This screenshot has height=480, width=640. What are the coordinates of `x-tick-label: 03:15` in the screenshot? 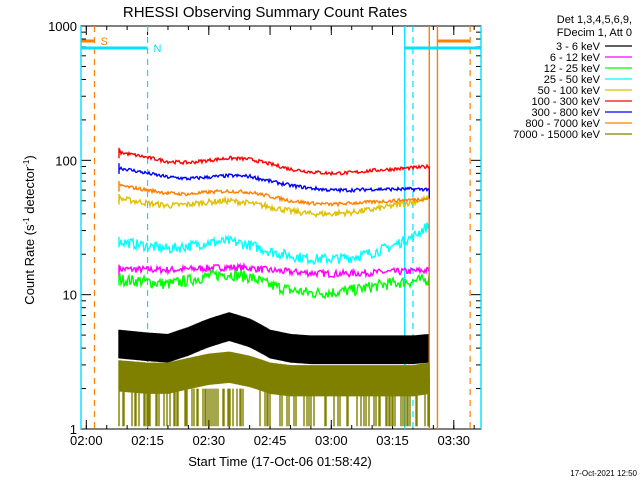 It's located at (392, 440).